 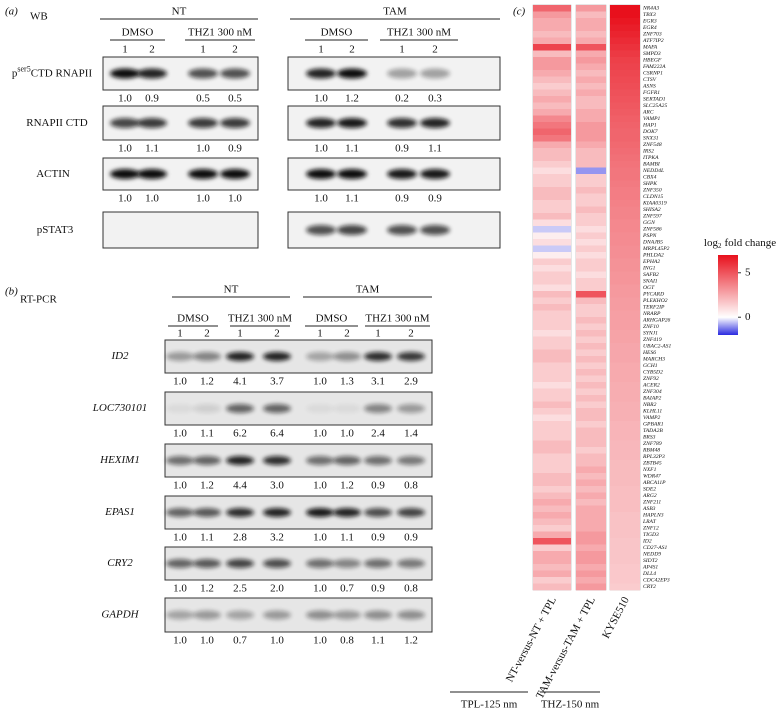 What do you see at coordinates (179, 12) in the screenshot?
I see `group-label: NT` at bounding box center [179, 12].